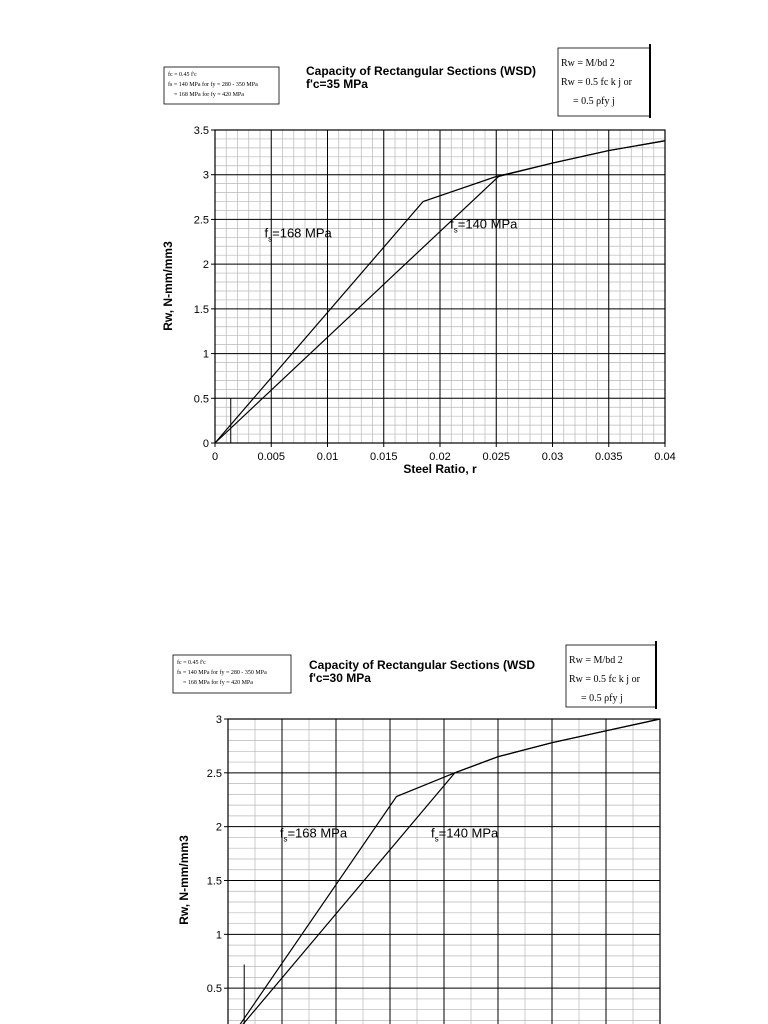 The width and height of the screenshot is (768, 1024). What do you see at coordinates (439, 457) in the screenshot?
I see `x-tick-label: 0.02` at bounding box center [439, 457].